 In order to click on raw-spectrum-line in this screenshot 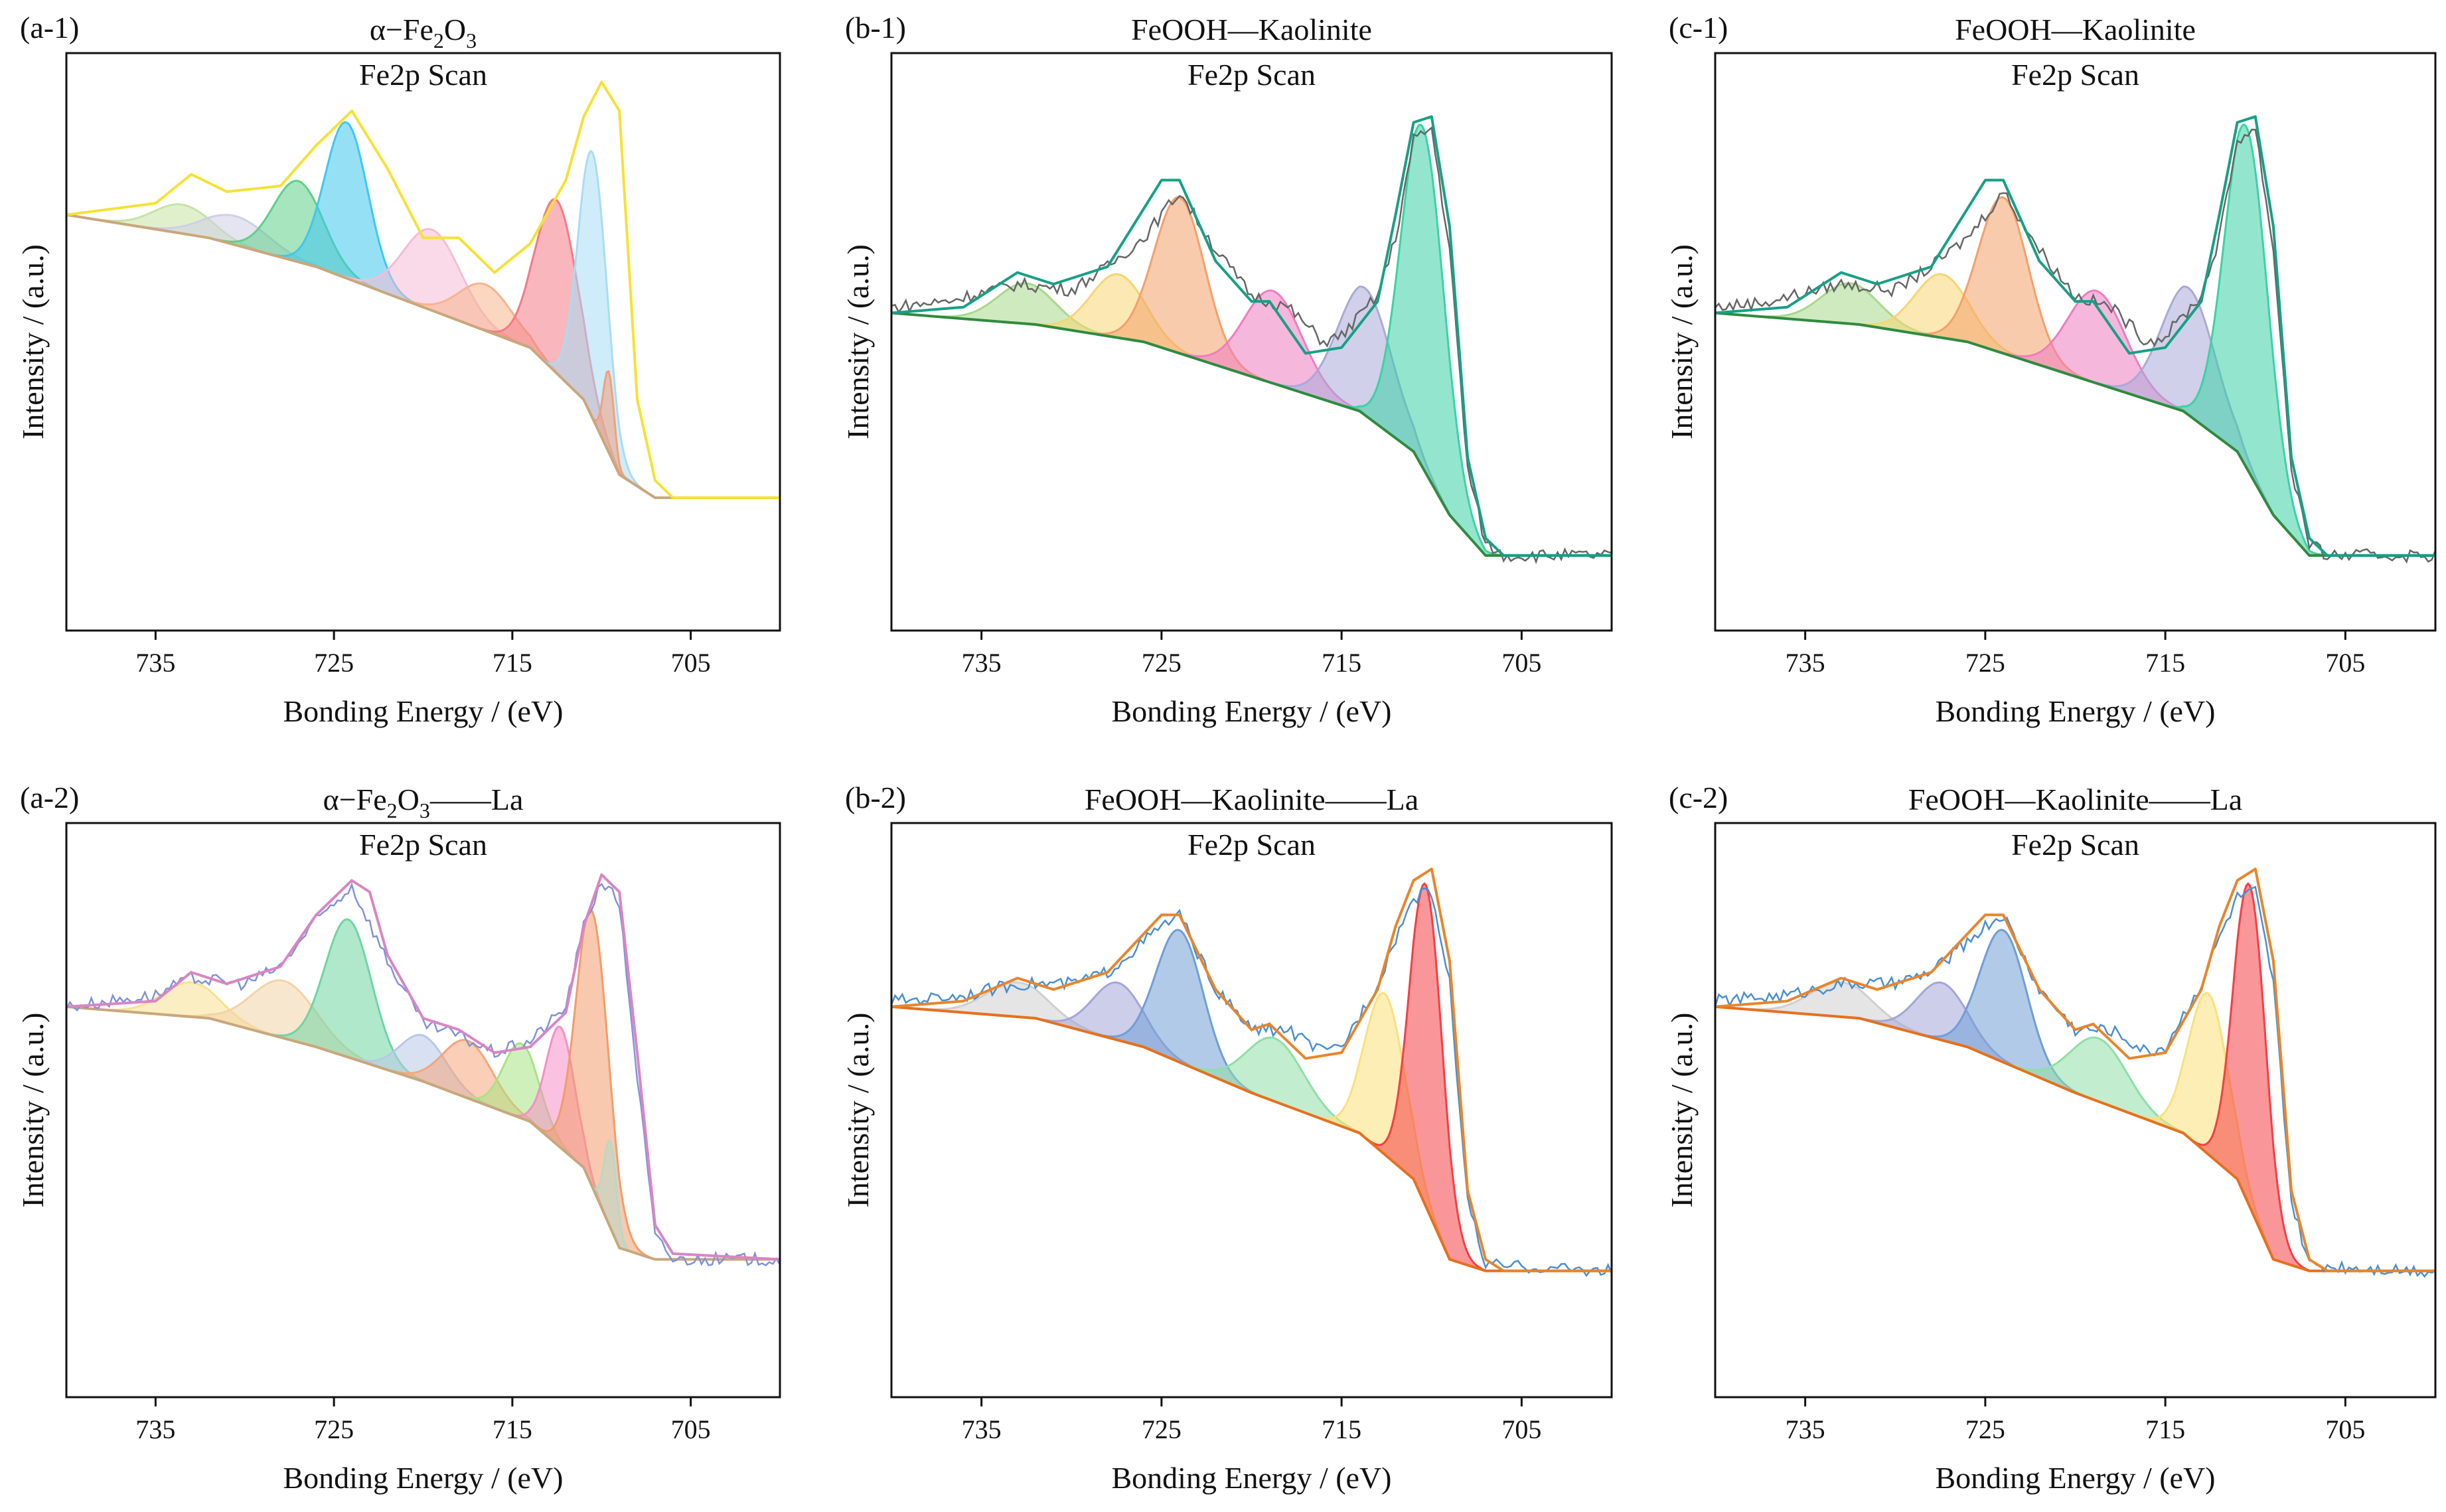, I will do `click(1251, 345)`.